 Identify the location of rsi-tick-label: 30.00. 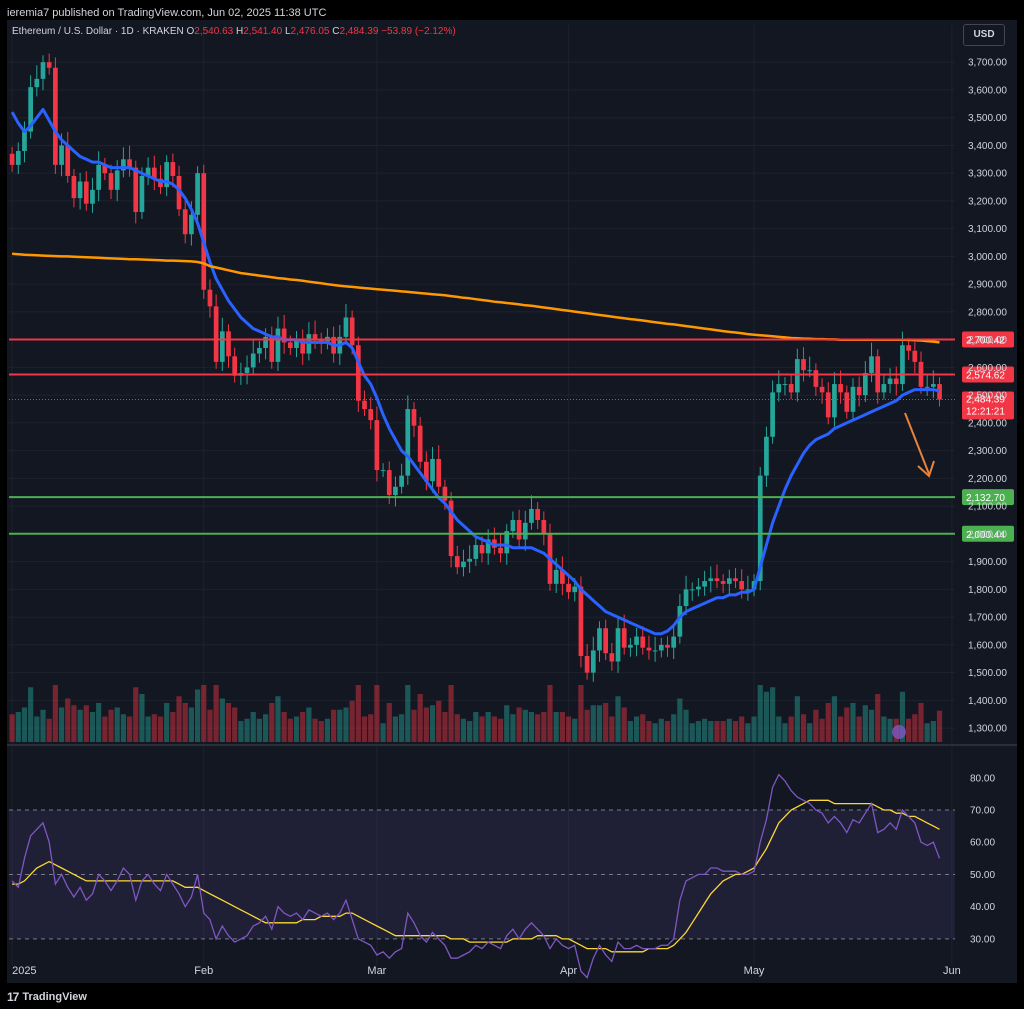
(982, 939).